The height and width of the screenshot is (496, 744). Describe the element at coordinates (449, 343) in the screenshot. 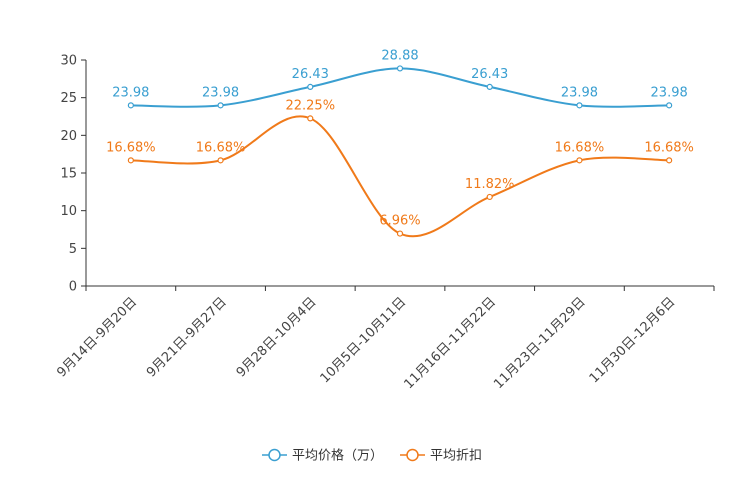

I see `x-tick-label: 11月16日-11月22日` at that location.